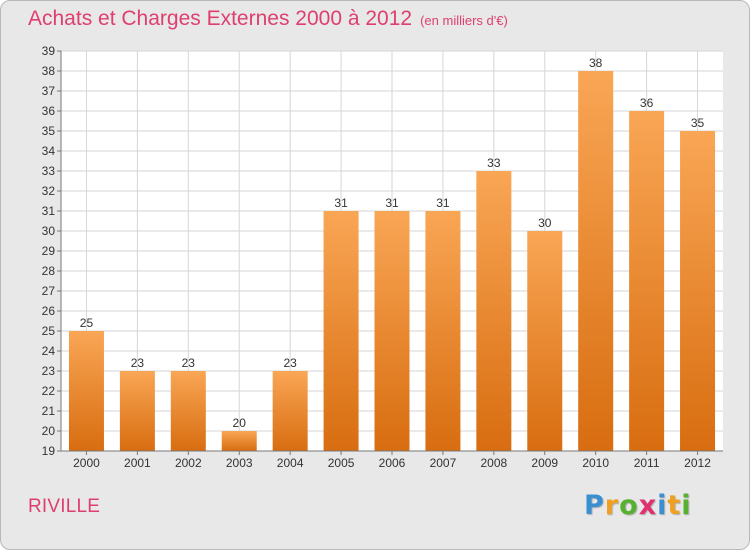  What do you see at coordinates (49, 451) in the screenshot?
I see `y-tick-label: 19` at bounding box center [49, 451].